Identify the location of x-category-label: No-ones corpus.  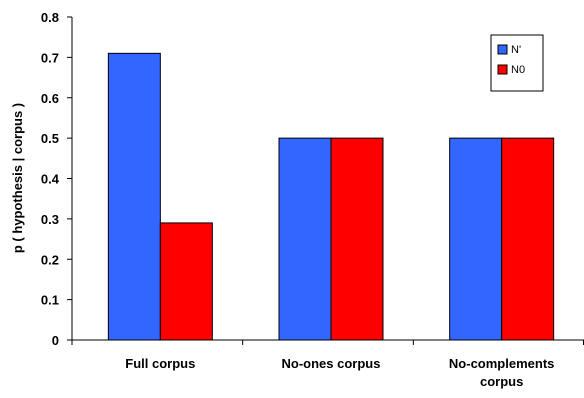
(331, 363).